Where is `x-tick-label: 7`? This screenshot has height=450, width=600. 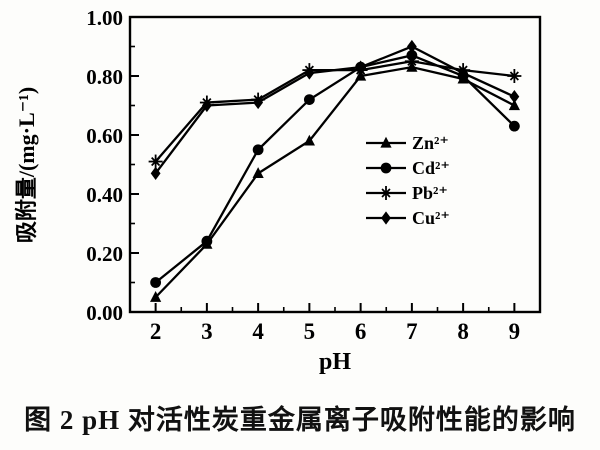
x-tick-label: 7 is located at coordinates (412, 331).